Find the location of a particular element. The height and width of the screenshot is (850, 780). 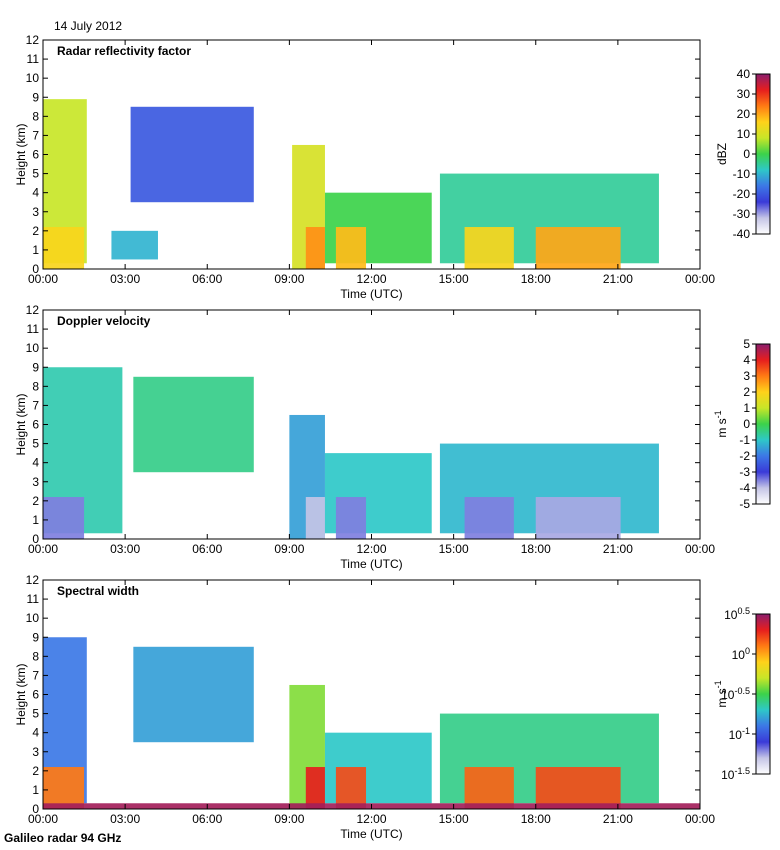

colorbar-tick-label: 10-1.5 is located at coordinates (735, 774).